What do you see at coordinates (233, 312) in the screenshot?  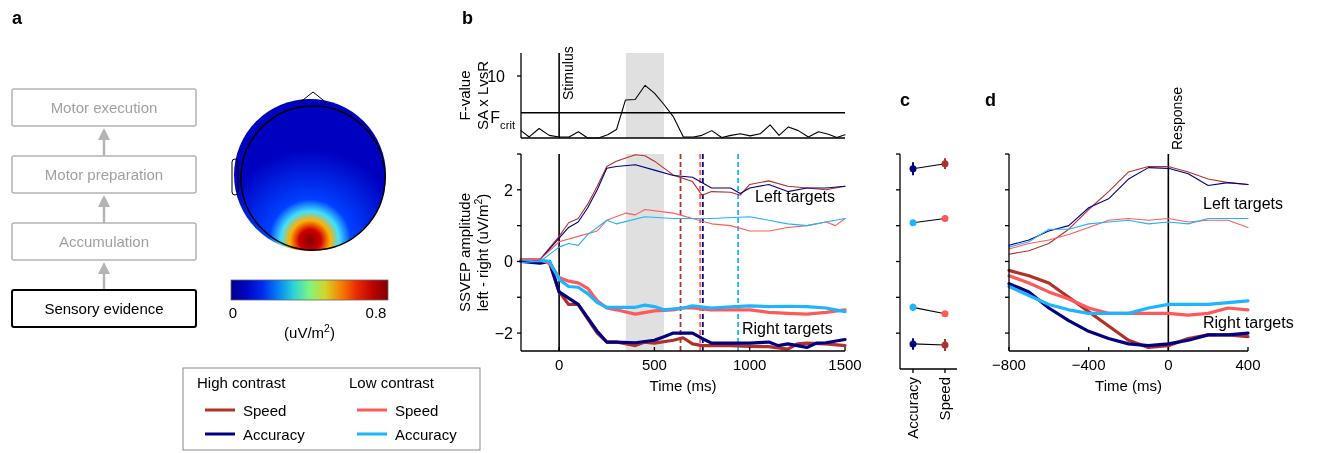 I see `text: 0` at bounding box center [233, 312].